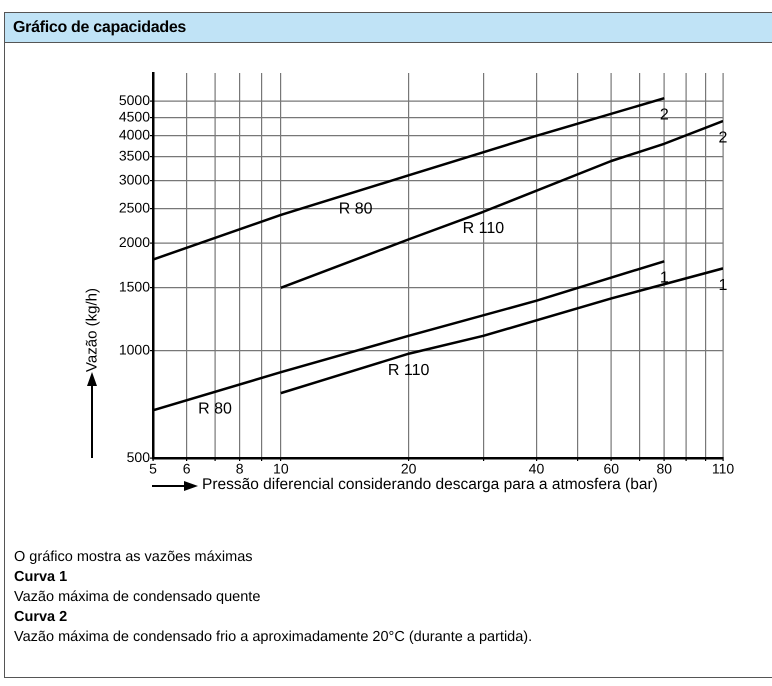  What do you see at coordinates (134, 155) in the screenshot?
I see `y-tick-label: 3500` at bounding box center [134, 155].